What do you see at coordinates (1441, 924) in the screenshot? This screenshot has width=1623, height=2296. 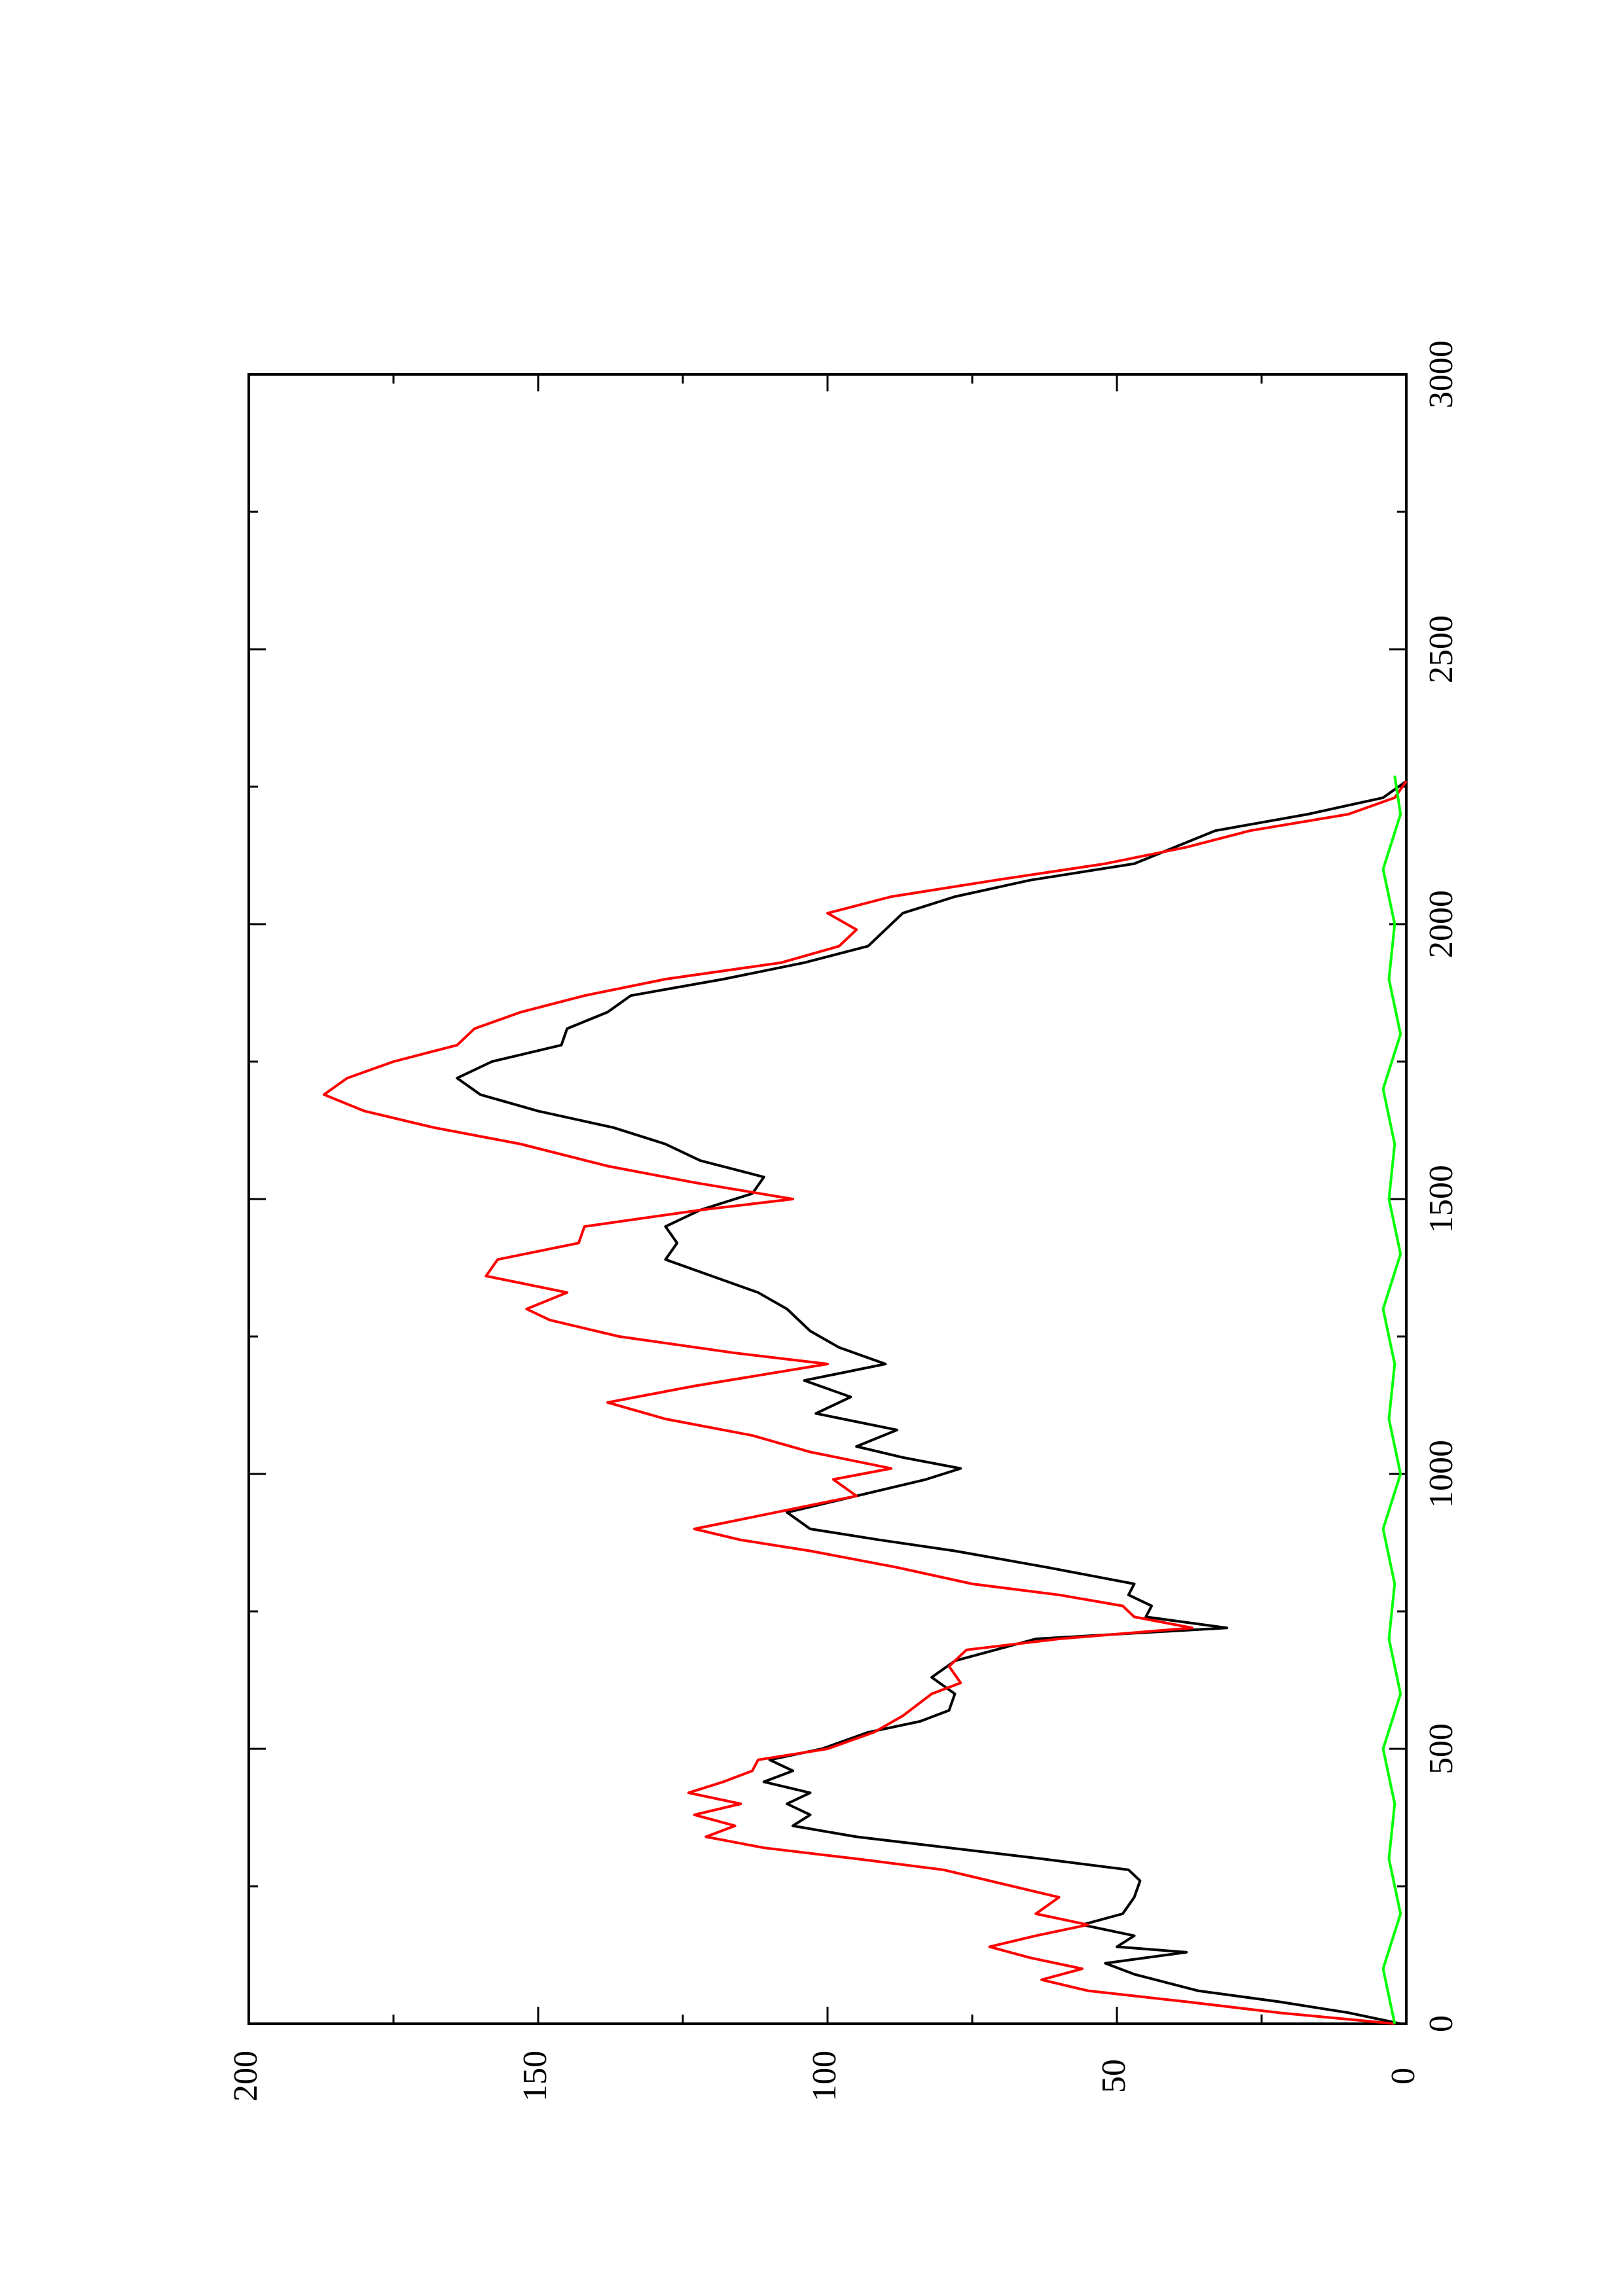 I see `x-tick-label: 2000` at bounding box center [1441, 924].